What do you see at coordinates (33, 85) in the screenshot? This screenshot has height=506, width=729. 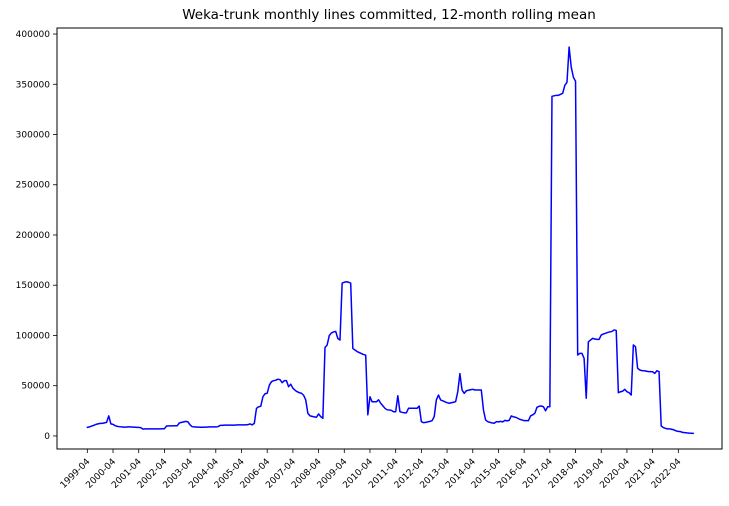 I see `y-tick-label: 350000` at bounding box center [33, 85].